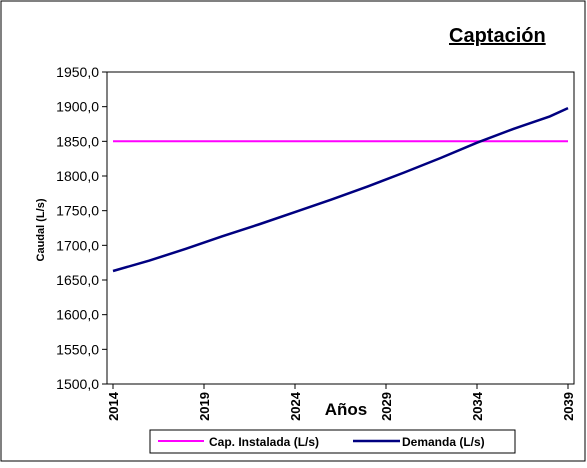  Describe the element at coordinates (77, 72) in the screenshot. I see `y-tick-label: 1950,0` at that location.